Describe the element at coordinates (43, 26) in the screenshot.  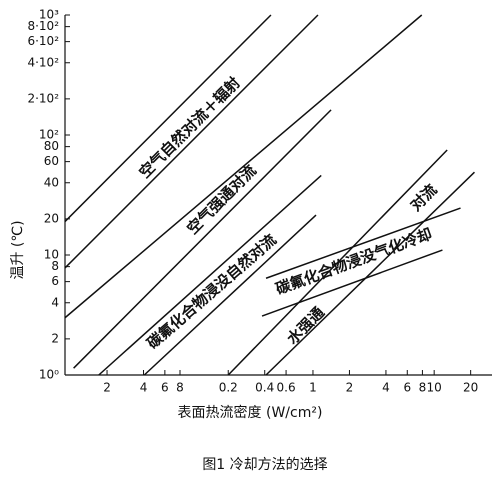
I see `y-tick-label: 8·10²` at that location.